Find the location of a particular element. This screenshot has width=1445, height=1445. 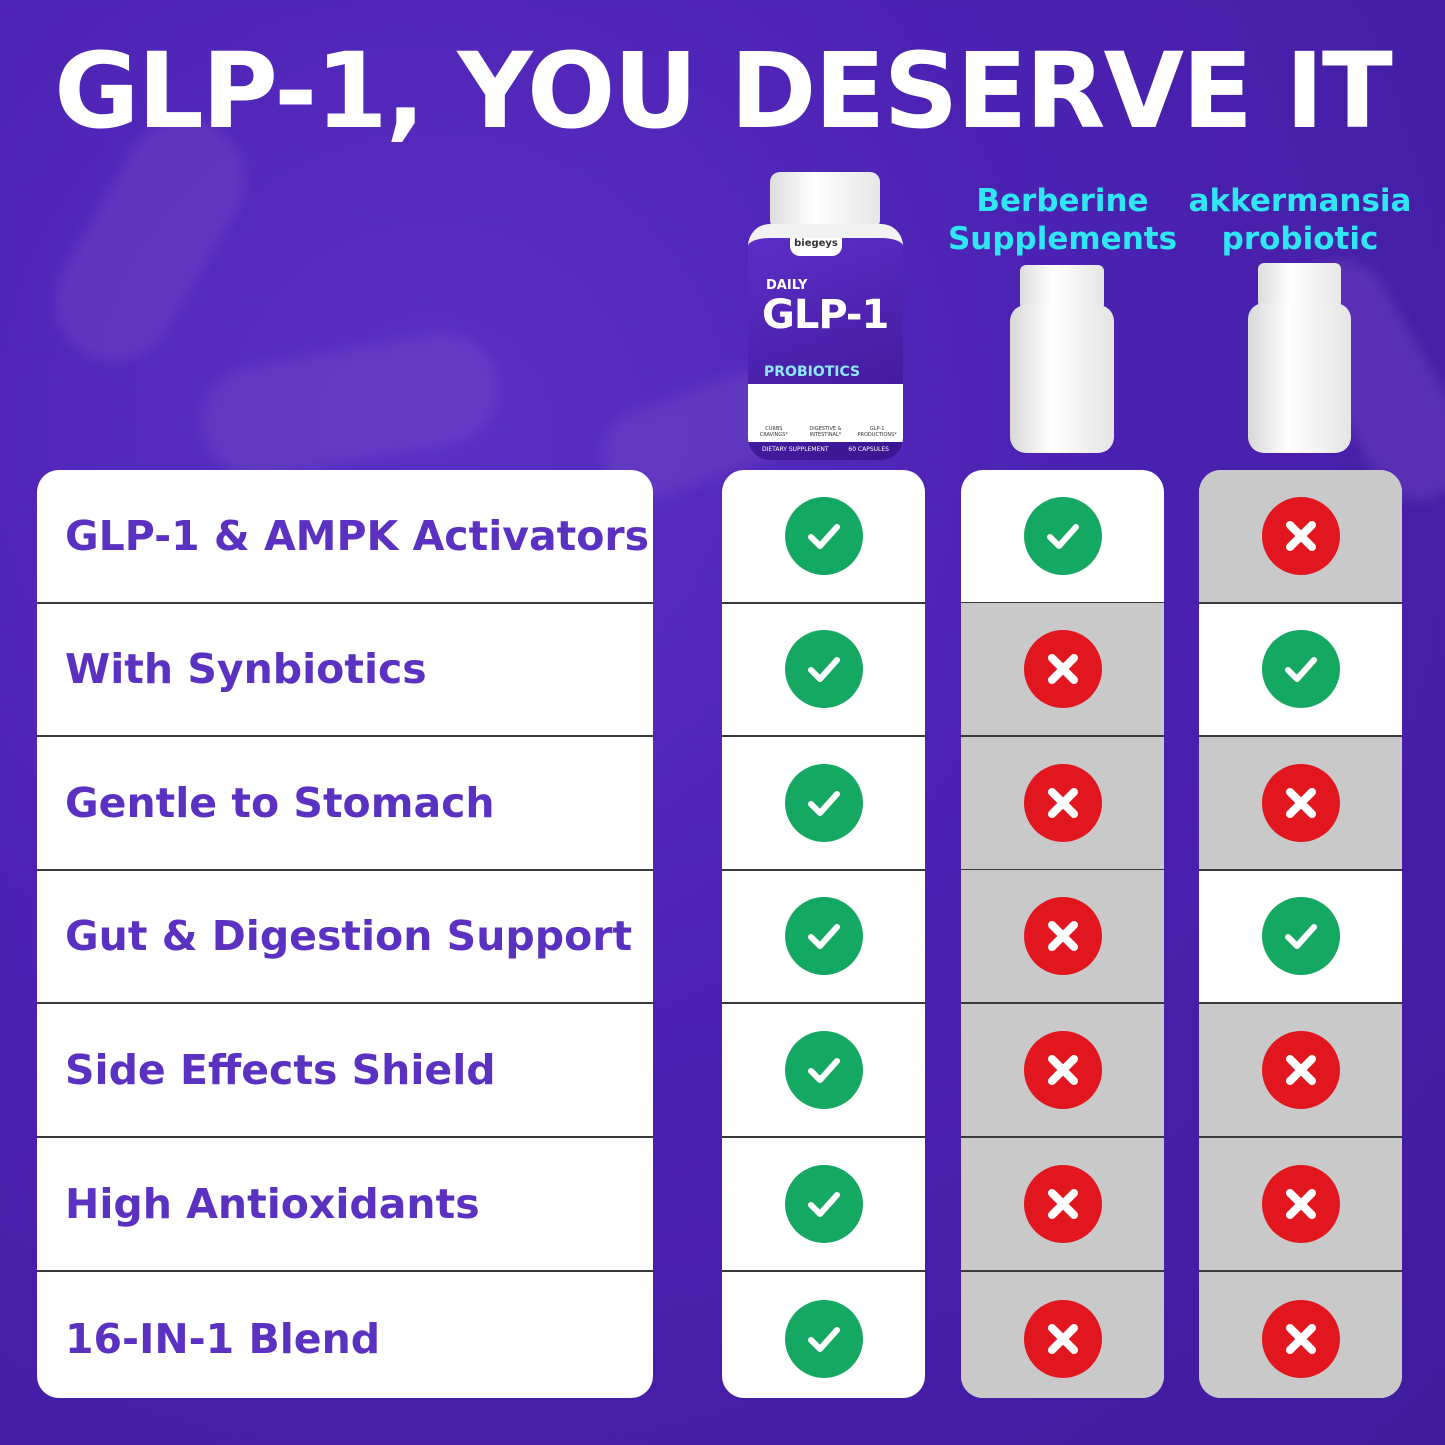

product-name: GLP-1 is located at coordinates (825, 315).